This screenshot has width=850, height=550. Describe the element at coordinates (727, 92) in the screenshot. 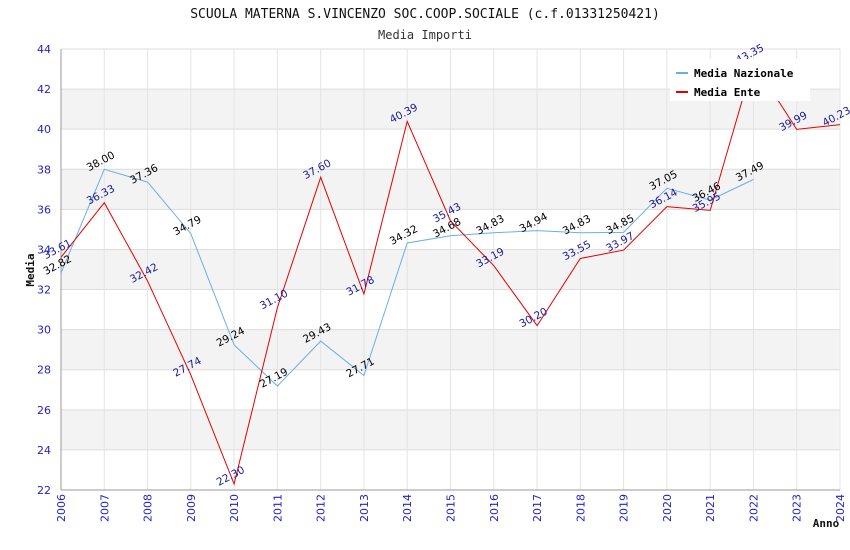

I see `legend-entry: Media Ente` at that location.